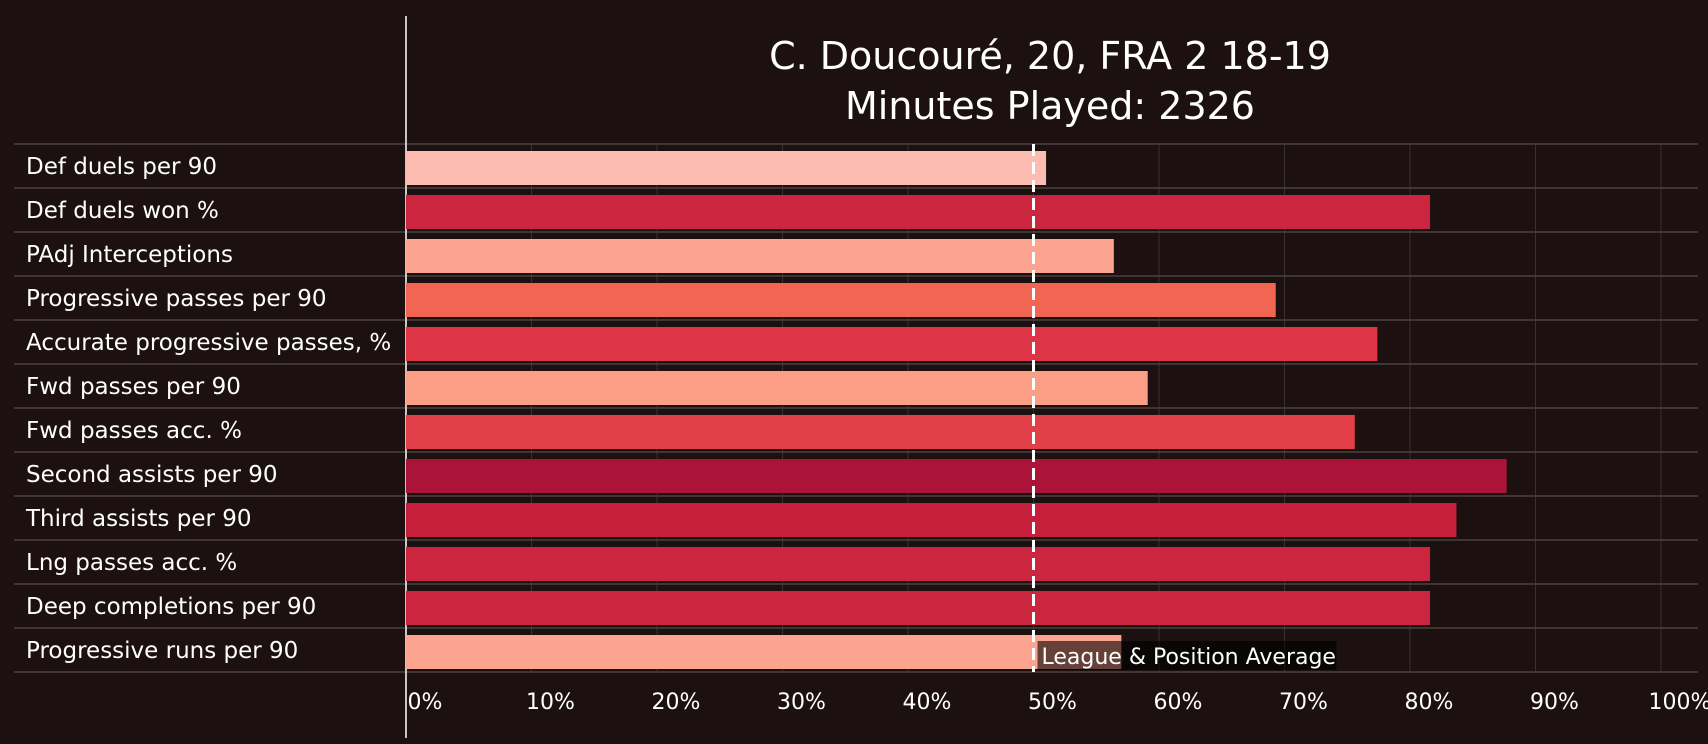  I want to click on x-tick-label: 30%, so click(801, 702).